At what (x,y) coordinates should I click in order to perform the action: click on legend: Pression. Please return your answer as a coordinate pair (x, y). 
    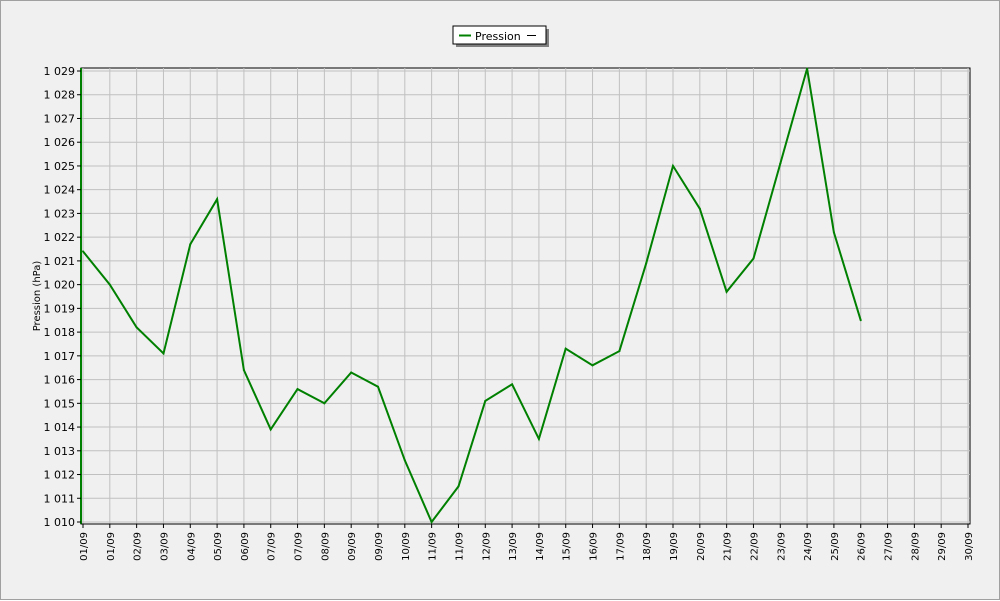
    Looking at the image, I should click on (500, 36).